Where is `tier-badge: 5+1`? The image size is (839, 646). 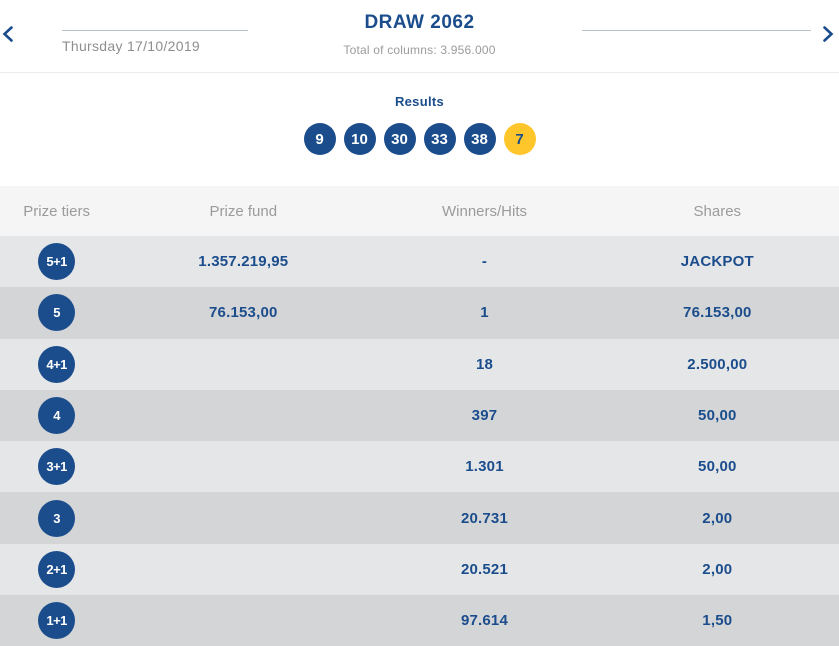
tier-badge: 5+1 is located at coordinates (57, 262).